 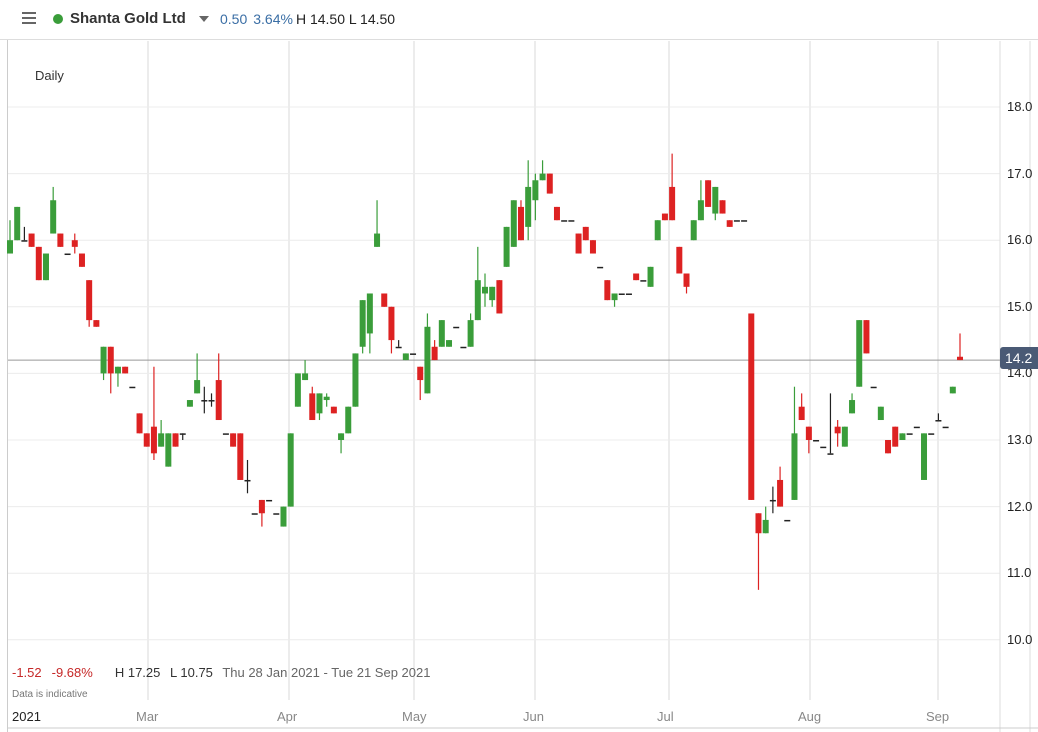 What do you see at coordinates (665, 716) in the screenshot?
I see `x-tick-label: Jul` at bounding box center [665, 716].